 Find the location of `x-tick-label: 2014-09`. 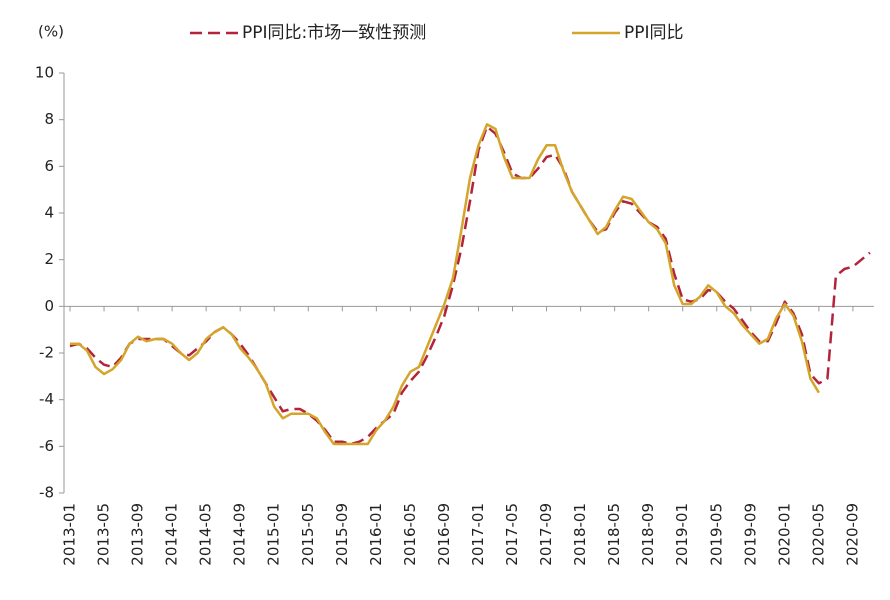

x-tick-label: 2014-09 is located at coordinates (240, 534).